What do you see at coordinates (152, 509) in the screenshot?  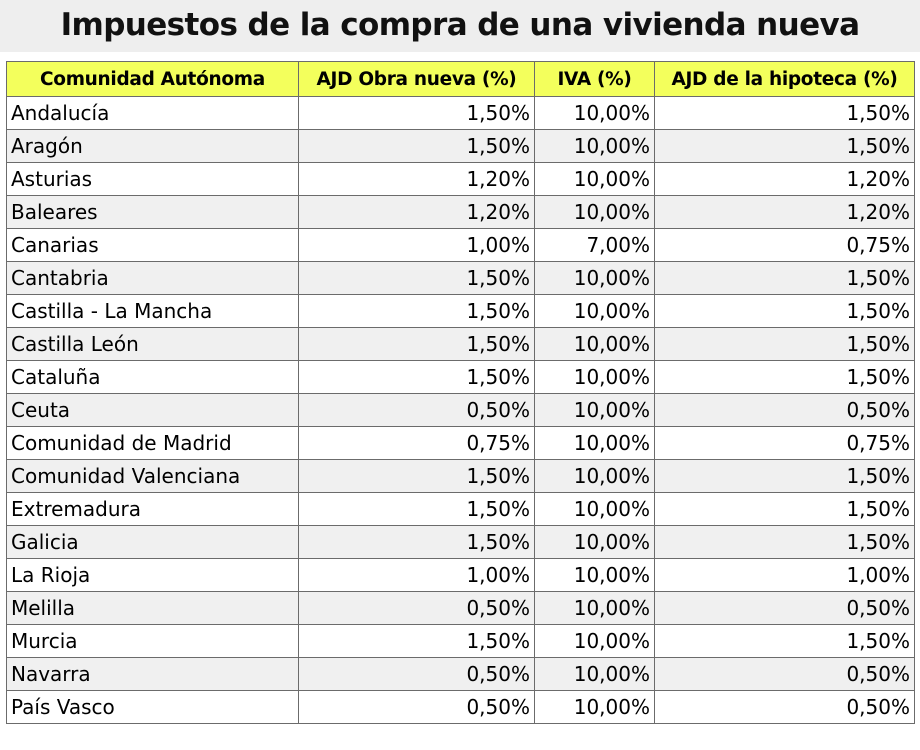 I see `comunidad-cell: Extremadura` at bounding box center [152, 509].